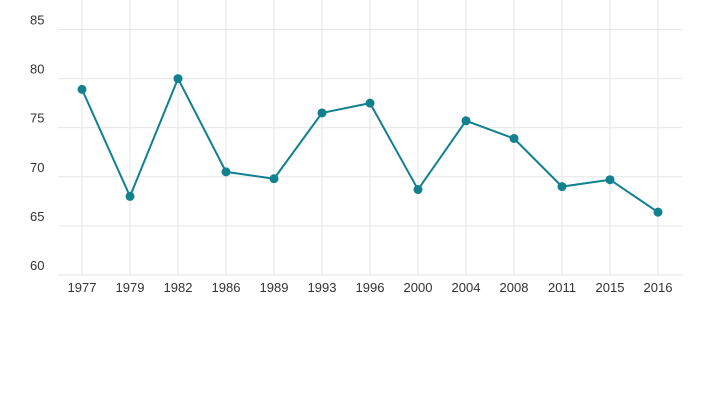 The height and width of the screenshot is (406, 723). I want to click on data-point-1979, so click(130, 196).